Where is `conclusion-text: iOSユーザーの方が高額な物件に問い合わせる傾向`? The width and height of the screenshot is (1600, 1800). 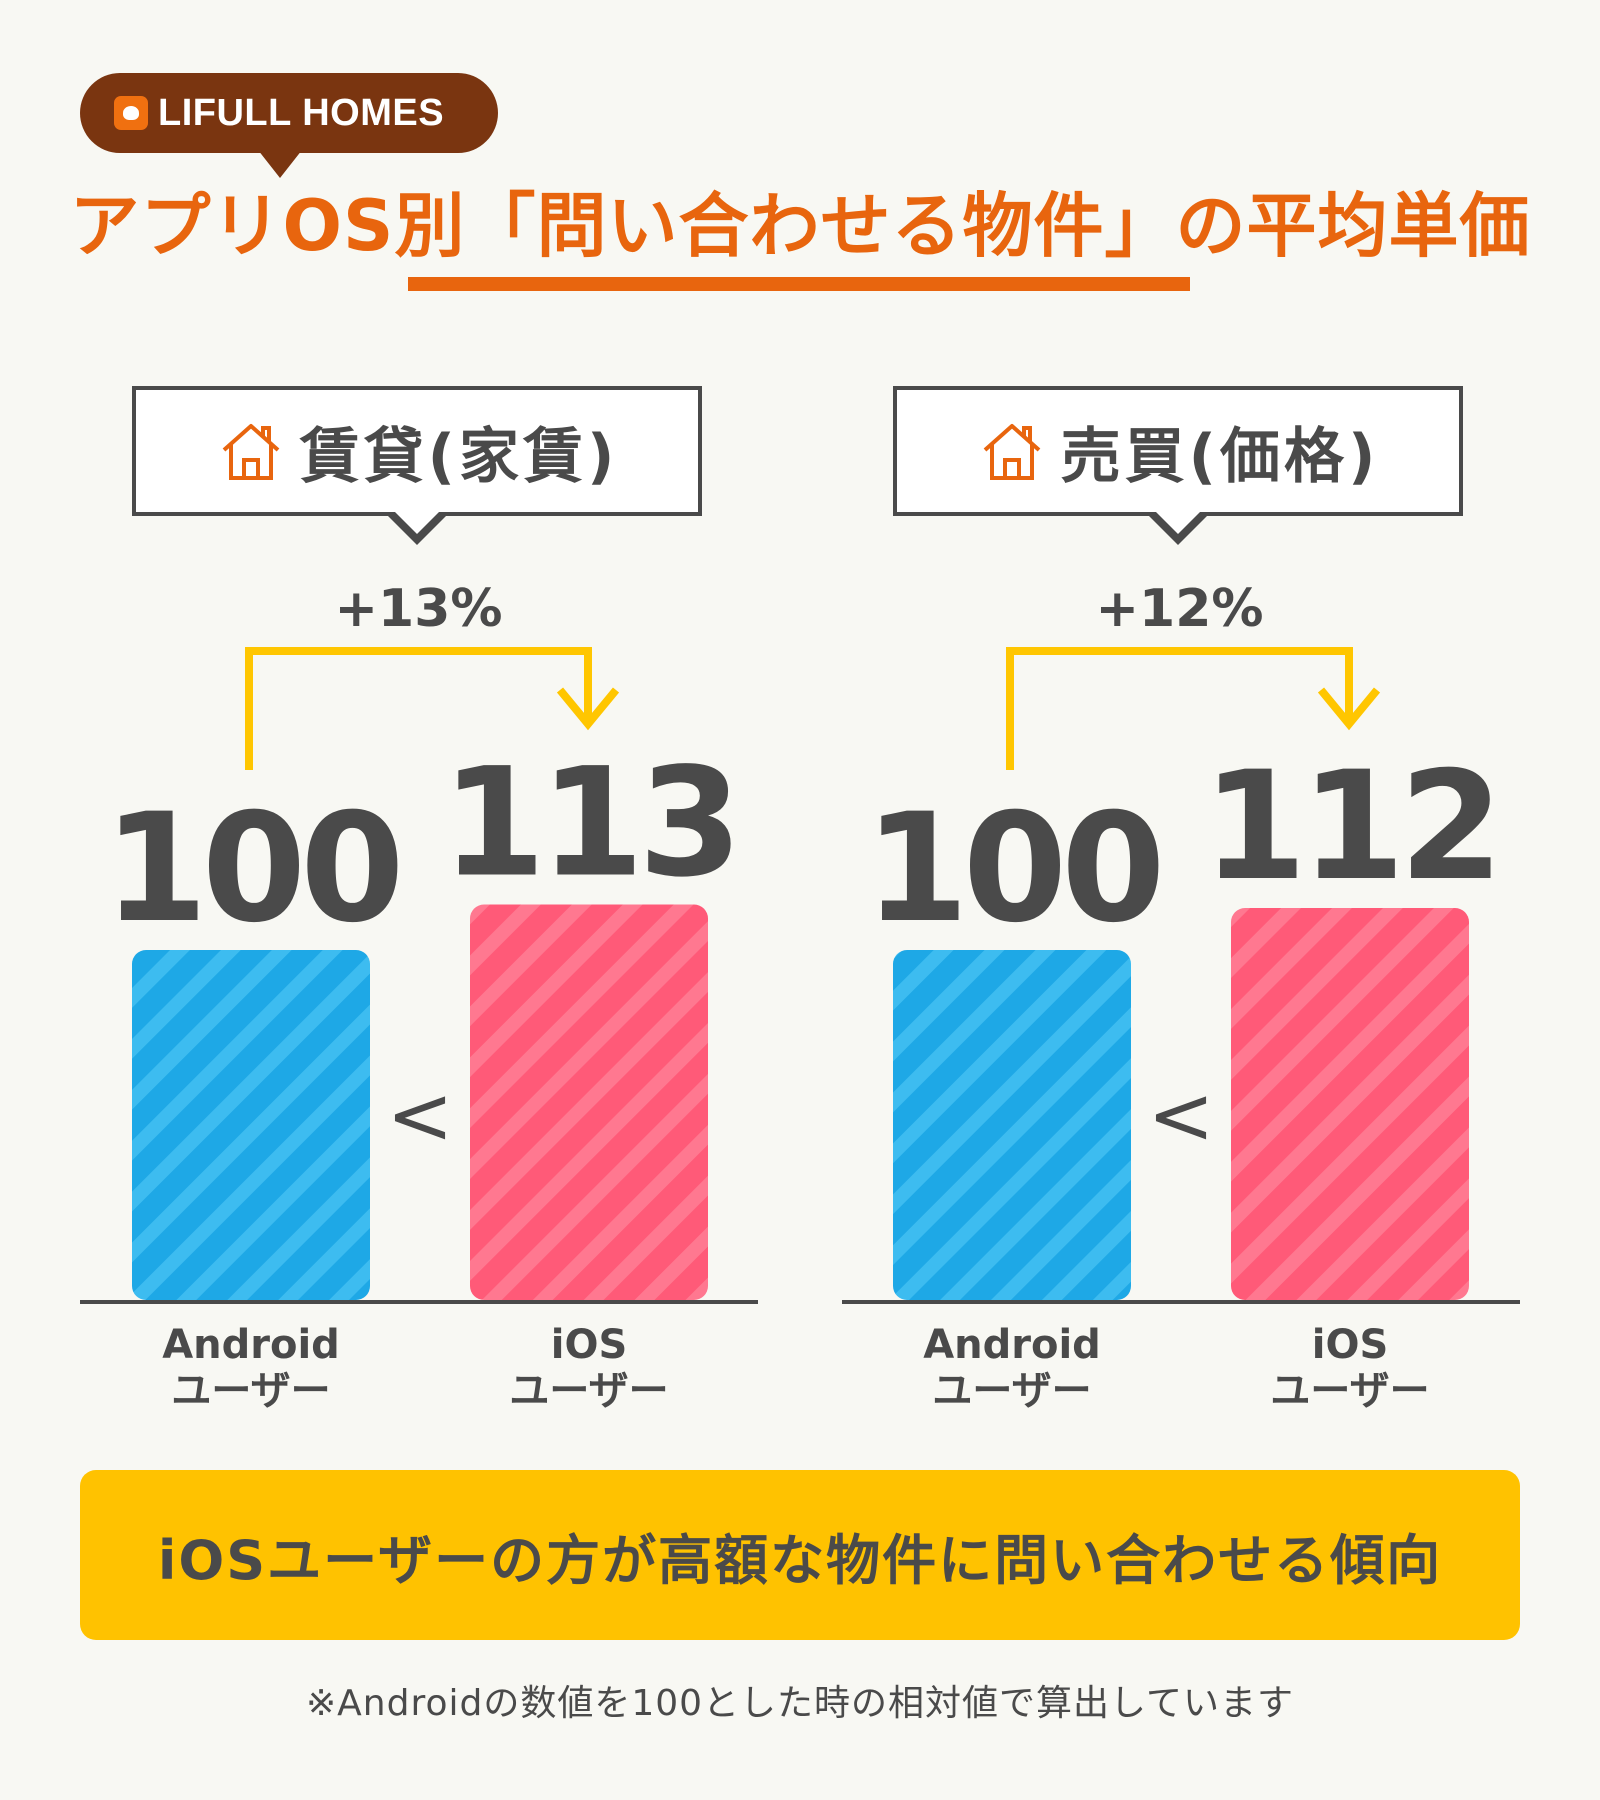 conclusion-text: iOSユーザーの方が高額な物件に問い合わせる傾向 is located at coordinates (800, 1560).